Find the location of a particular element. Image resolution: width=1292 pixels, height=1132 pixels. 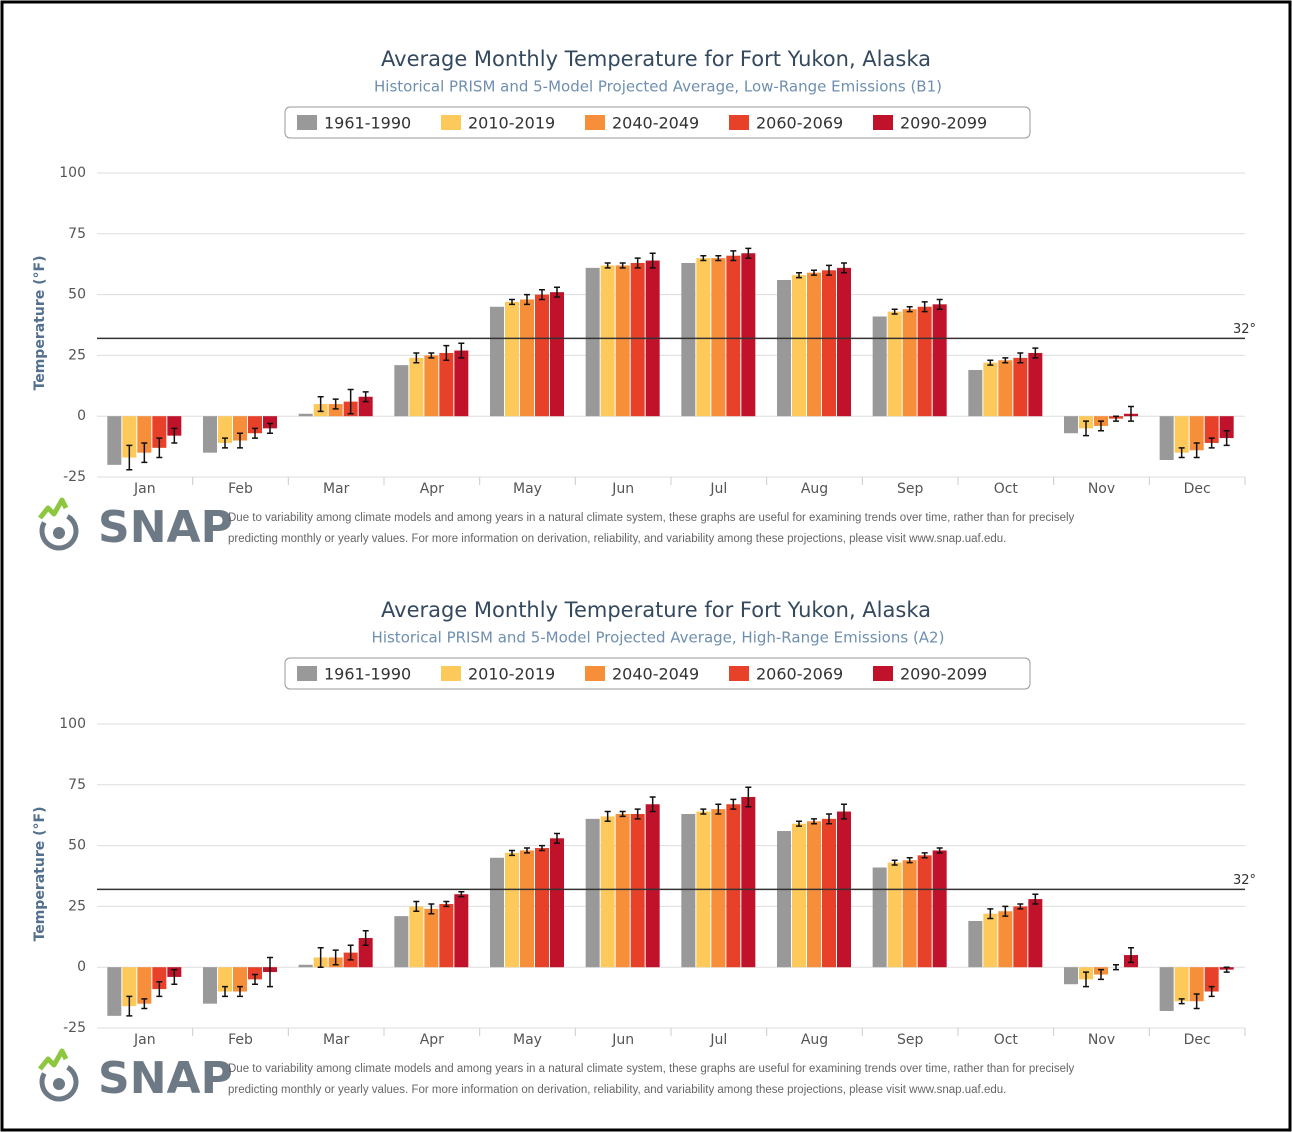

legend-label: 1961-1990 is located at coordinates (367, 123).